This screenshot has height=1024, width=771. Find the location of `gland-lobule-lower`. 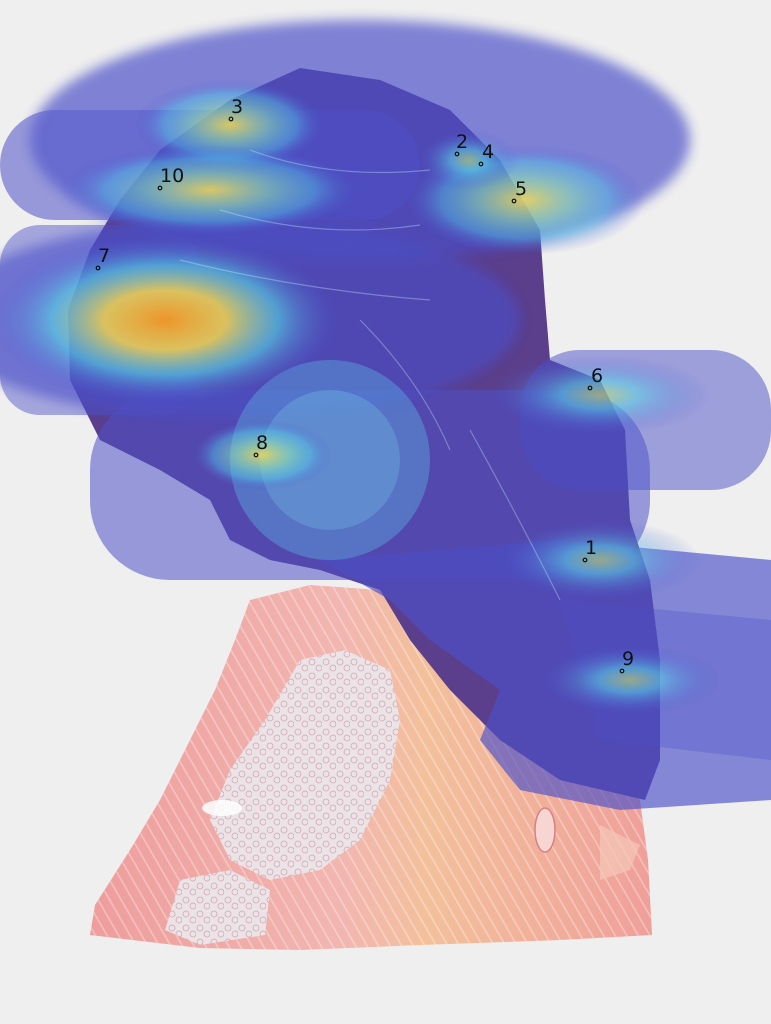

gland-lobule-lower is located at coordinates (217, 907).